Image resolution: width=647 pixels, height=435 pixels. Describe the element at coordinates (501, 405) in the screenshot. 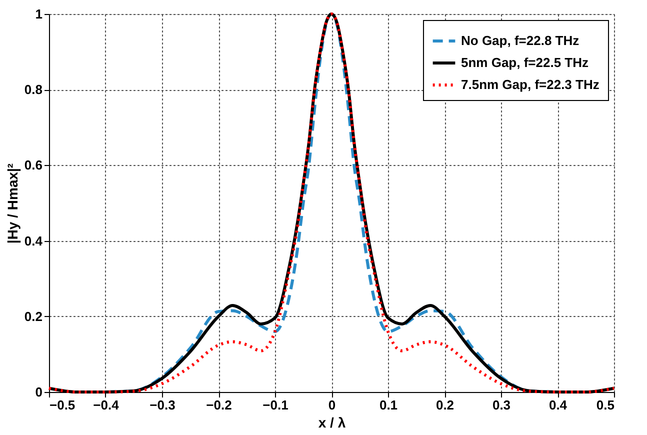

I see `x-tick-label: 0.3` at that location.